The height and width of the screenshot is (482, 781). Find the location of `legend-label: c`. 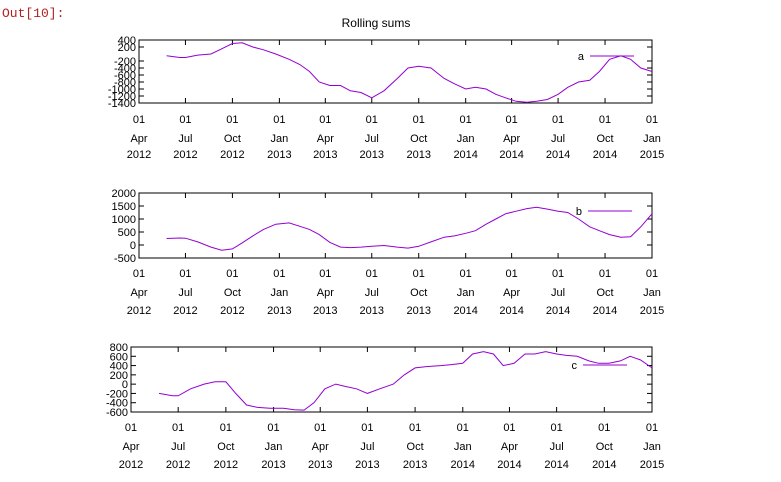

legend-label: c is located at coordinates (575, 366).